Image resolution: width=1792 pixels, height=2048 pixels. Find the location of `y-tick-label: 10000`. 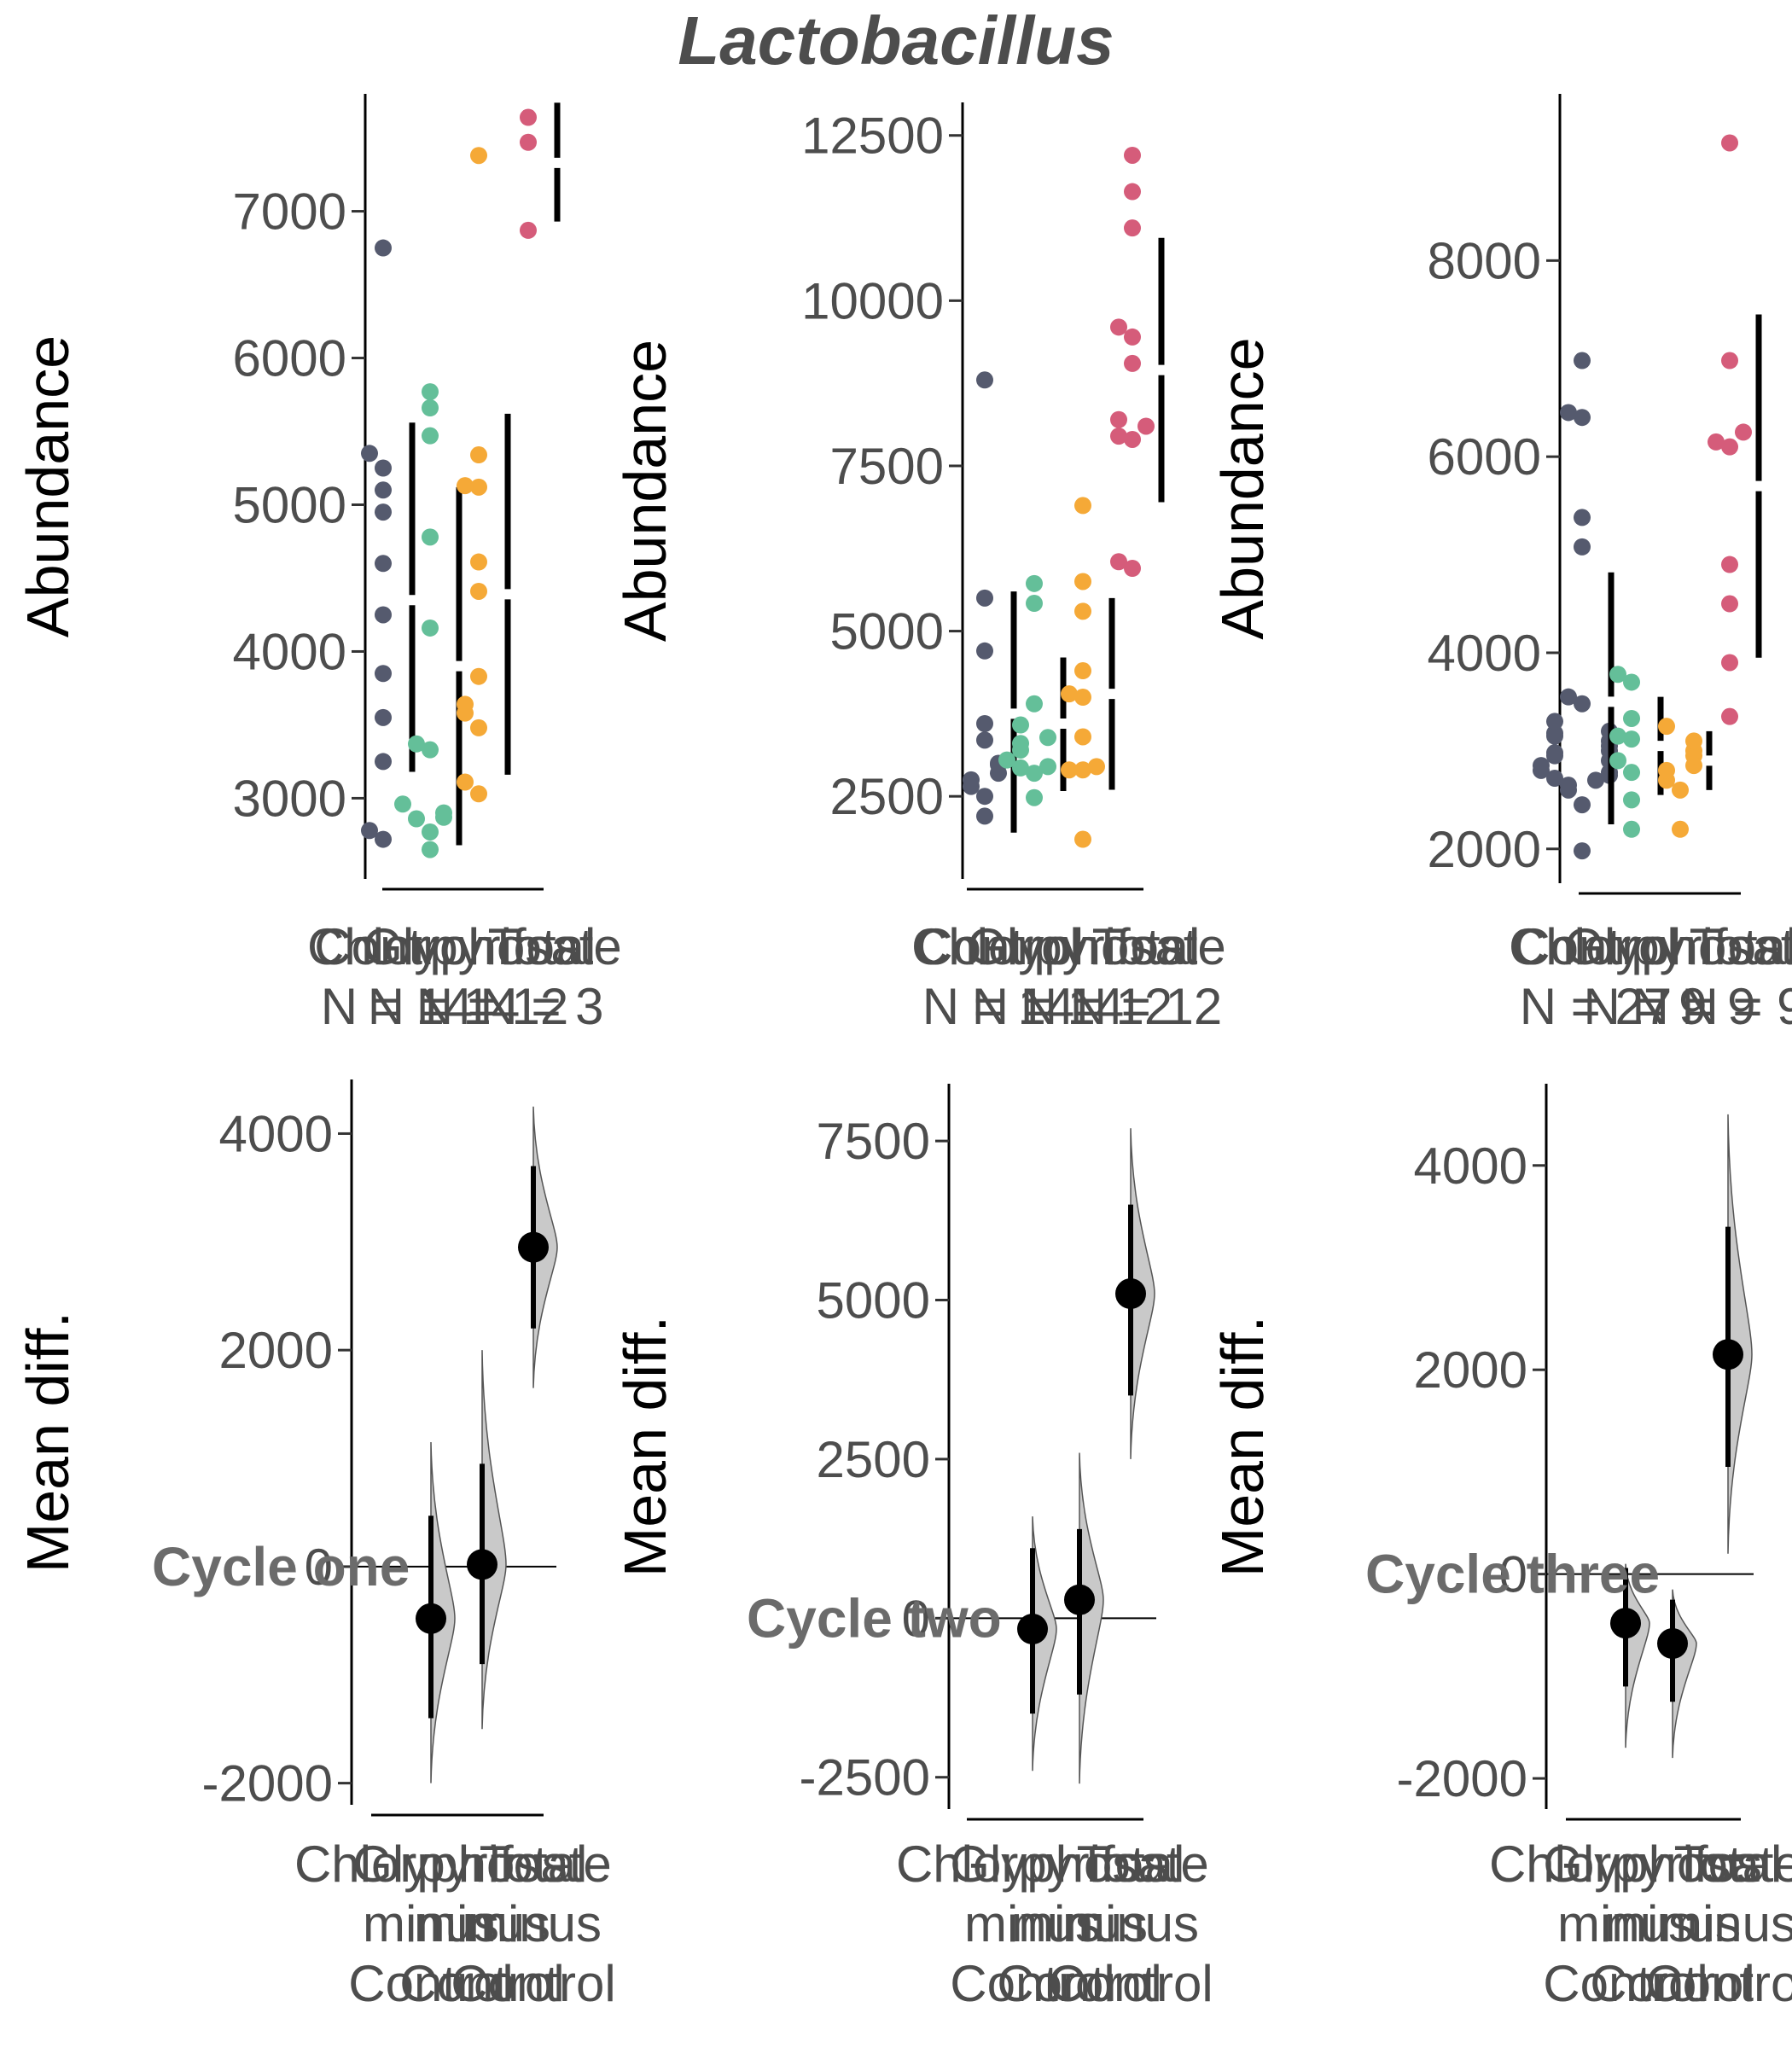

y-tick-label: 10000 is located at coordinates (872, 300).